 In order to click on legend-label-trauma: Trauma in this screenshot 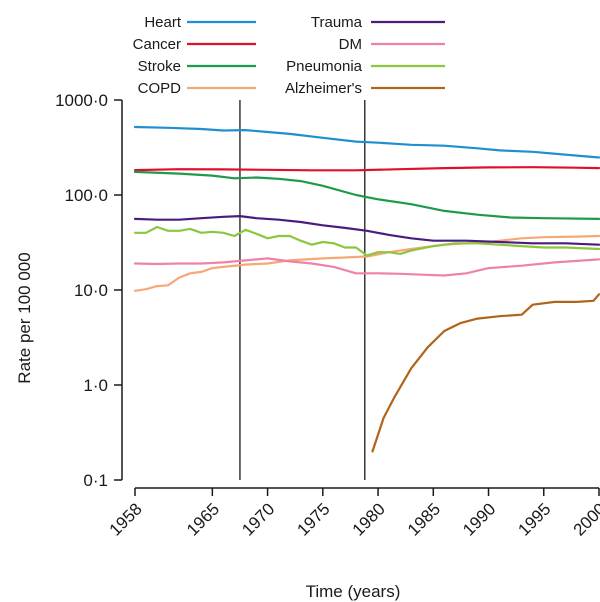, I will do `click(337, 22)`.